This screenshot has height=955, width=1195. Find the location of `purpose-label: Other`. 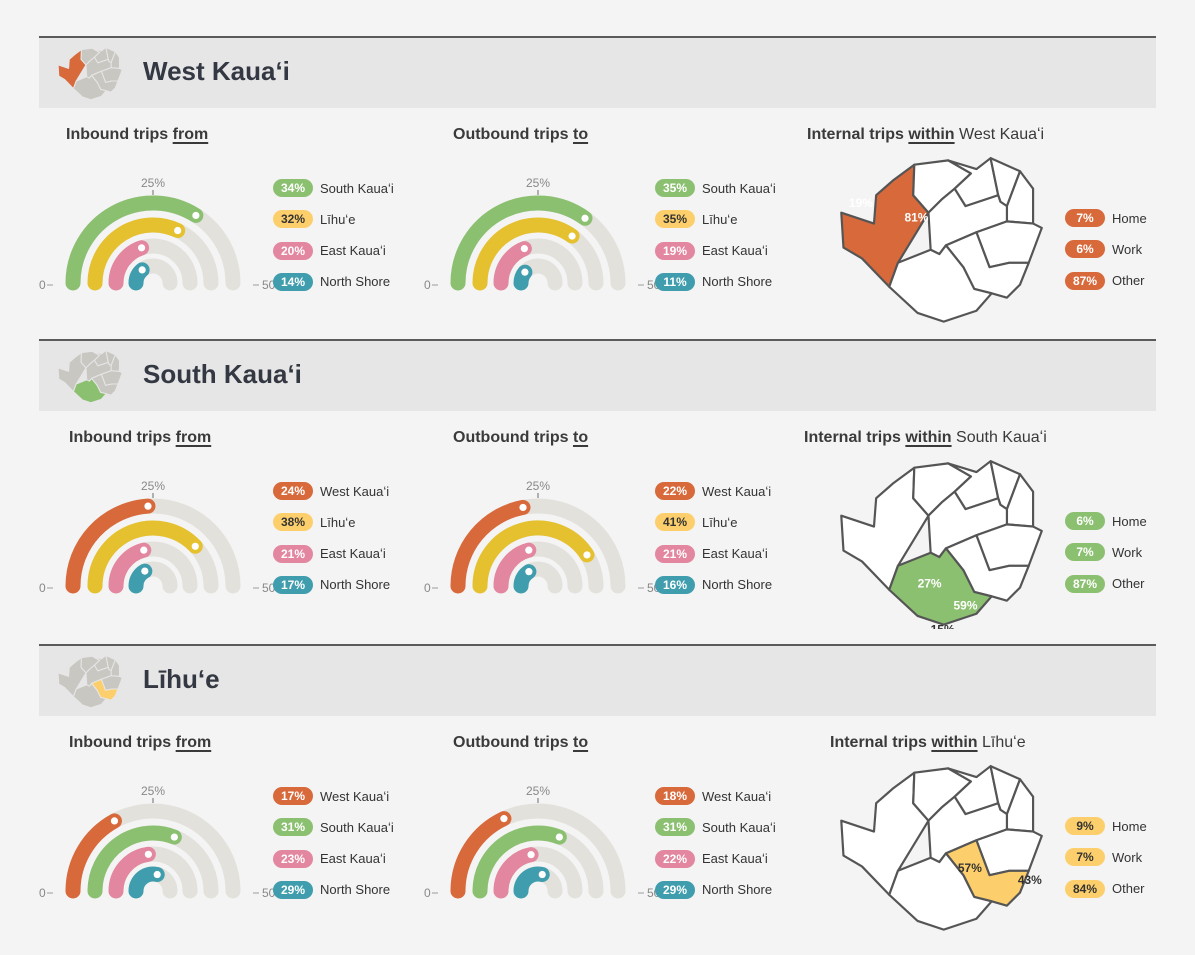

purpose-label: Other is located at coordinates (1128, 281).